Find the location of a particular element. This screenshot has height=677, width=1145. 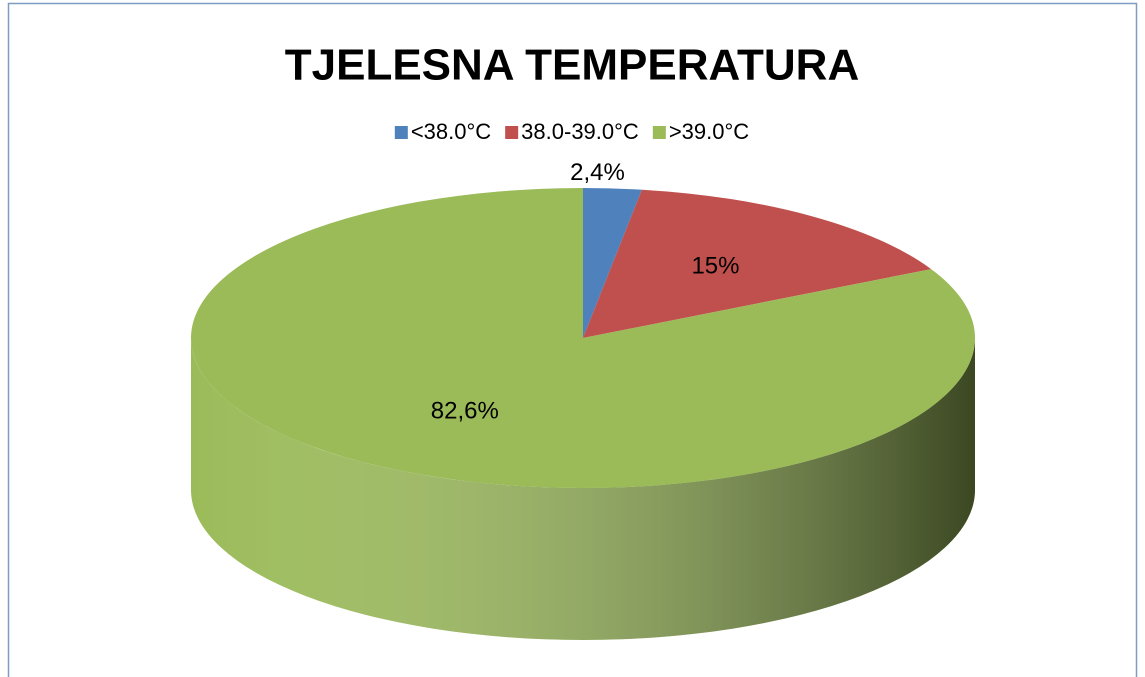

data-label: 15% is located at coordinates (715, 266).